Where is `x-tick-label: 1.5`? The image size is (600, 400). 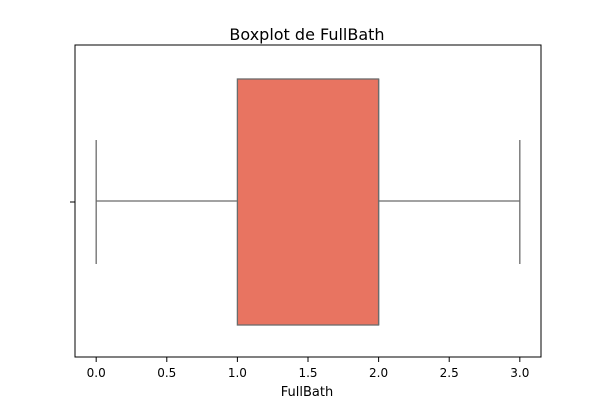 x-tick-label: 1.5 is located at coordinates (307, 373).